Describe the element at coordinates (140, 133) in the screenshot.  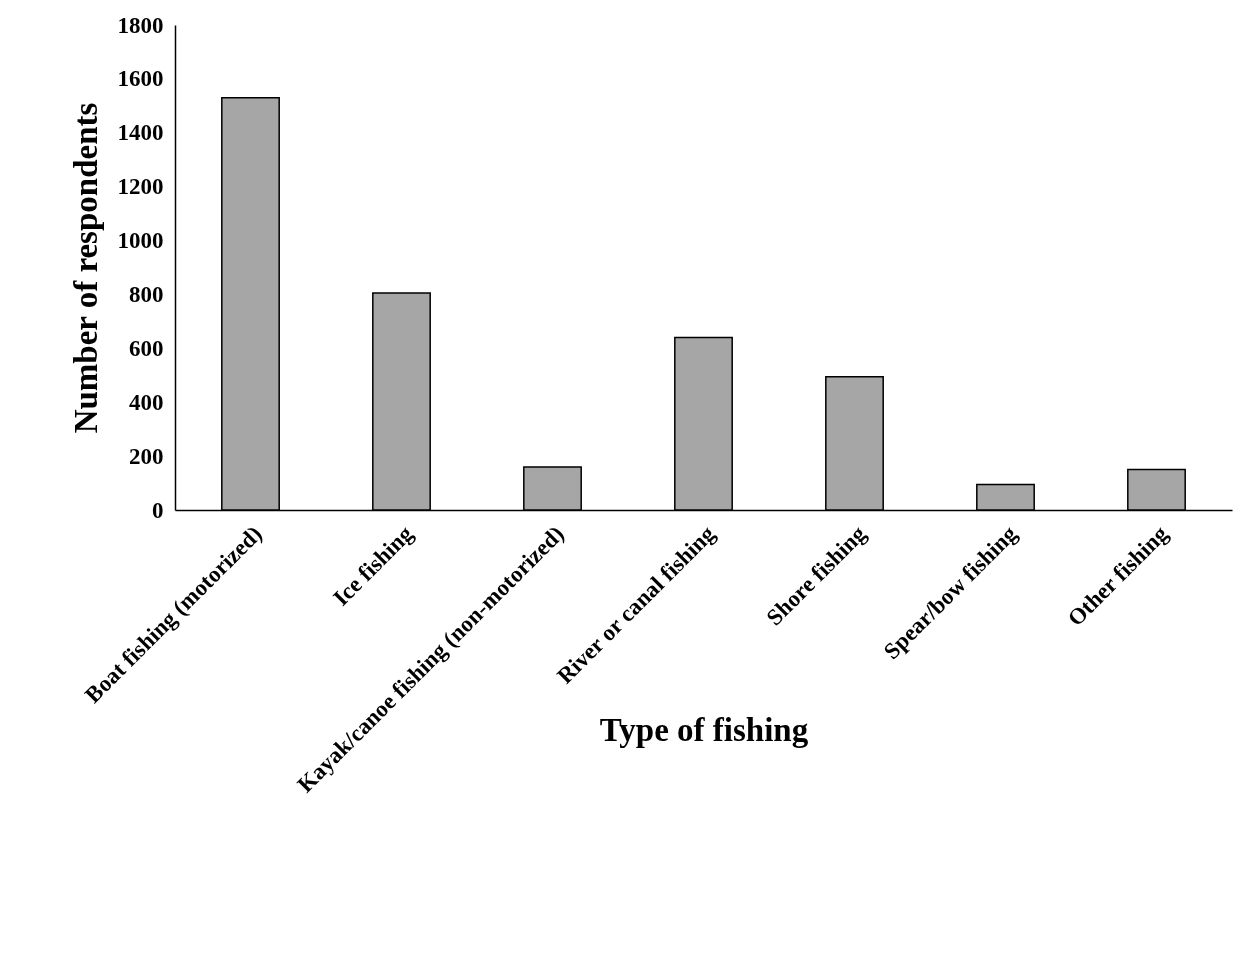
I see `y-tick-label: 1400` at that location.